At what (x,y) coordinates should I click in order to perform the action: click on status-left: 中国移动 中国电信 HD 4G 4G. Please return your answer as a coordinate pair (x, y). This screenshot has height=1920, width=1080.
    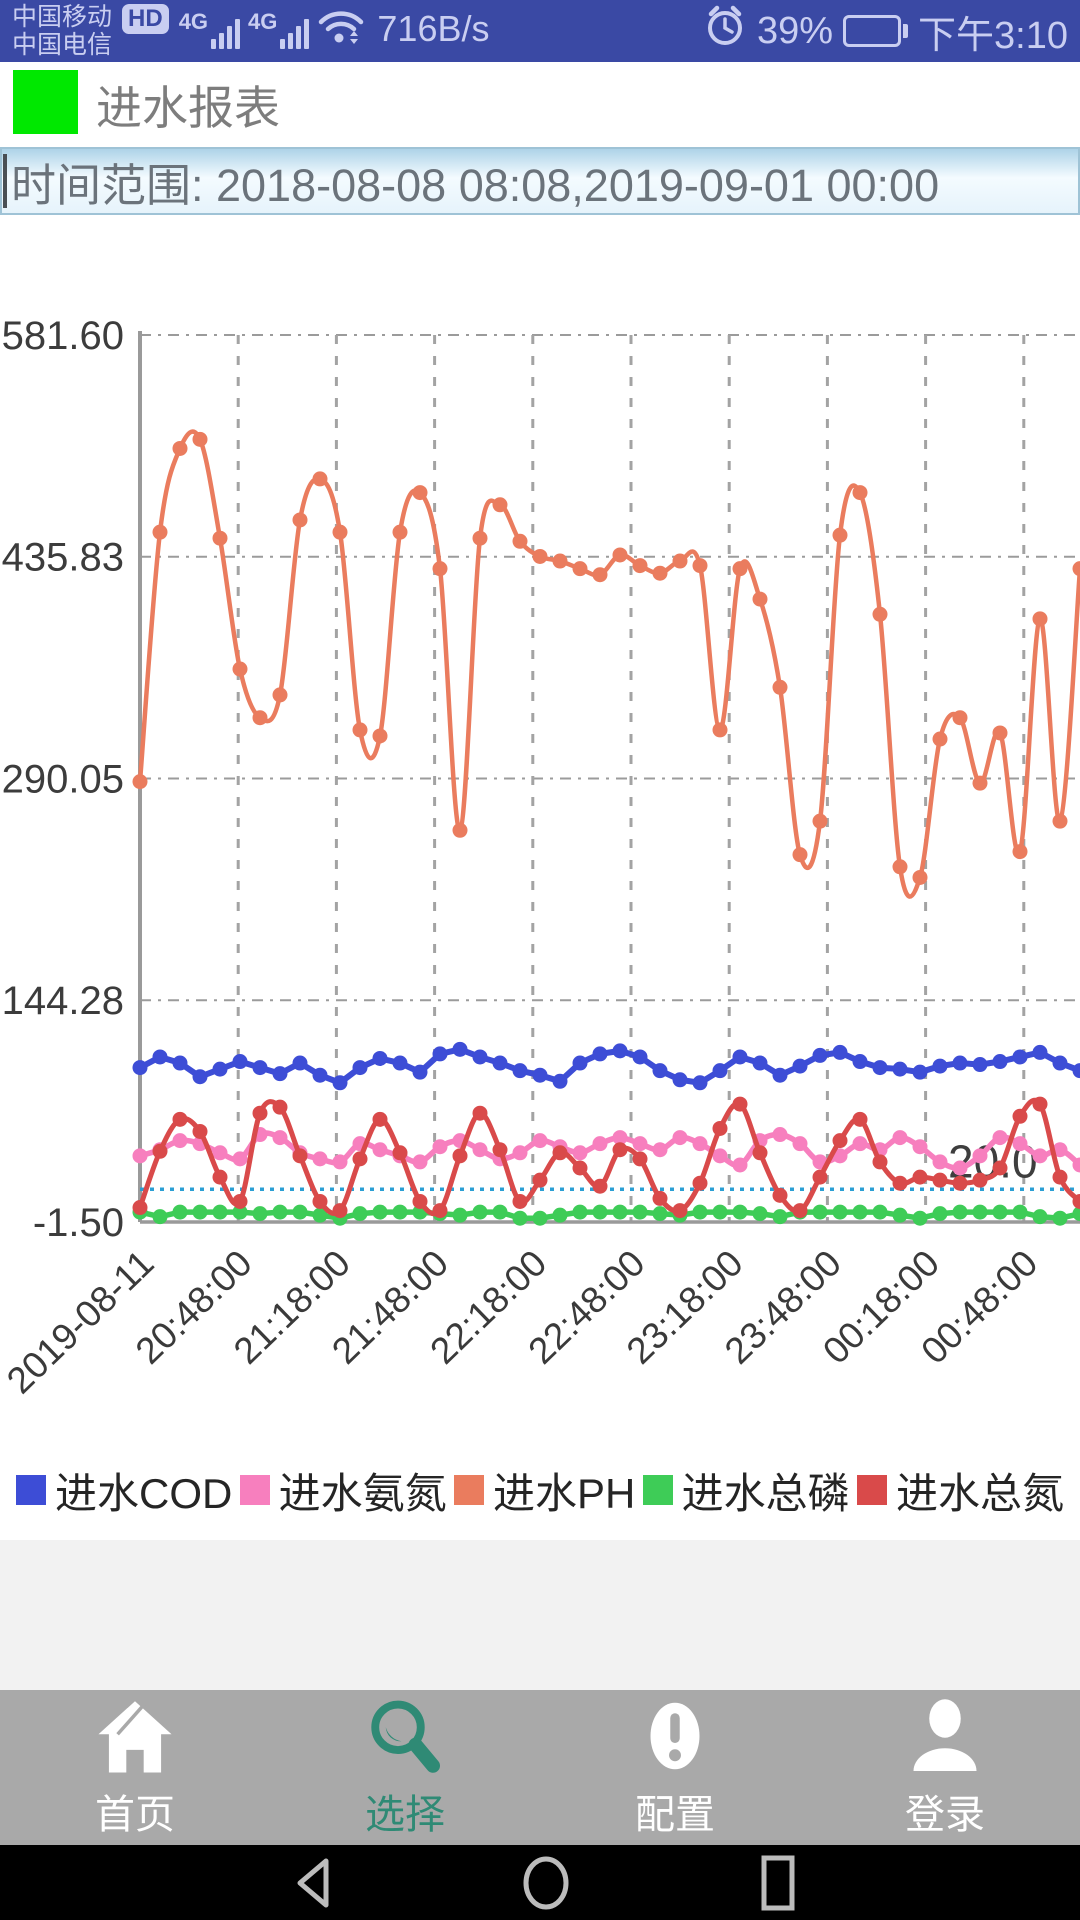
    Looking at the image, I should click on (250, 31).